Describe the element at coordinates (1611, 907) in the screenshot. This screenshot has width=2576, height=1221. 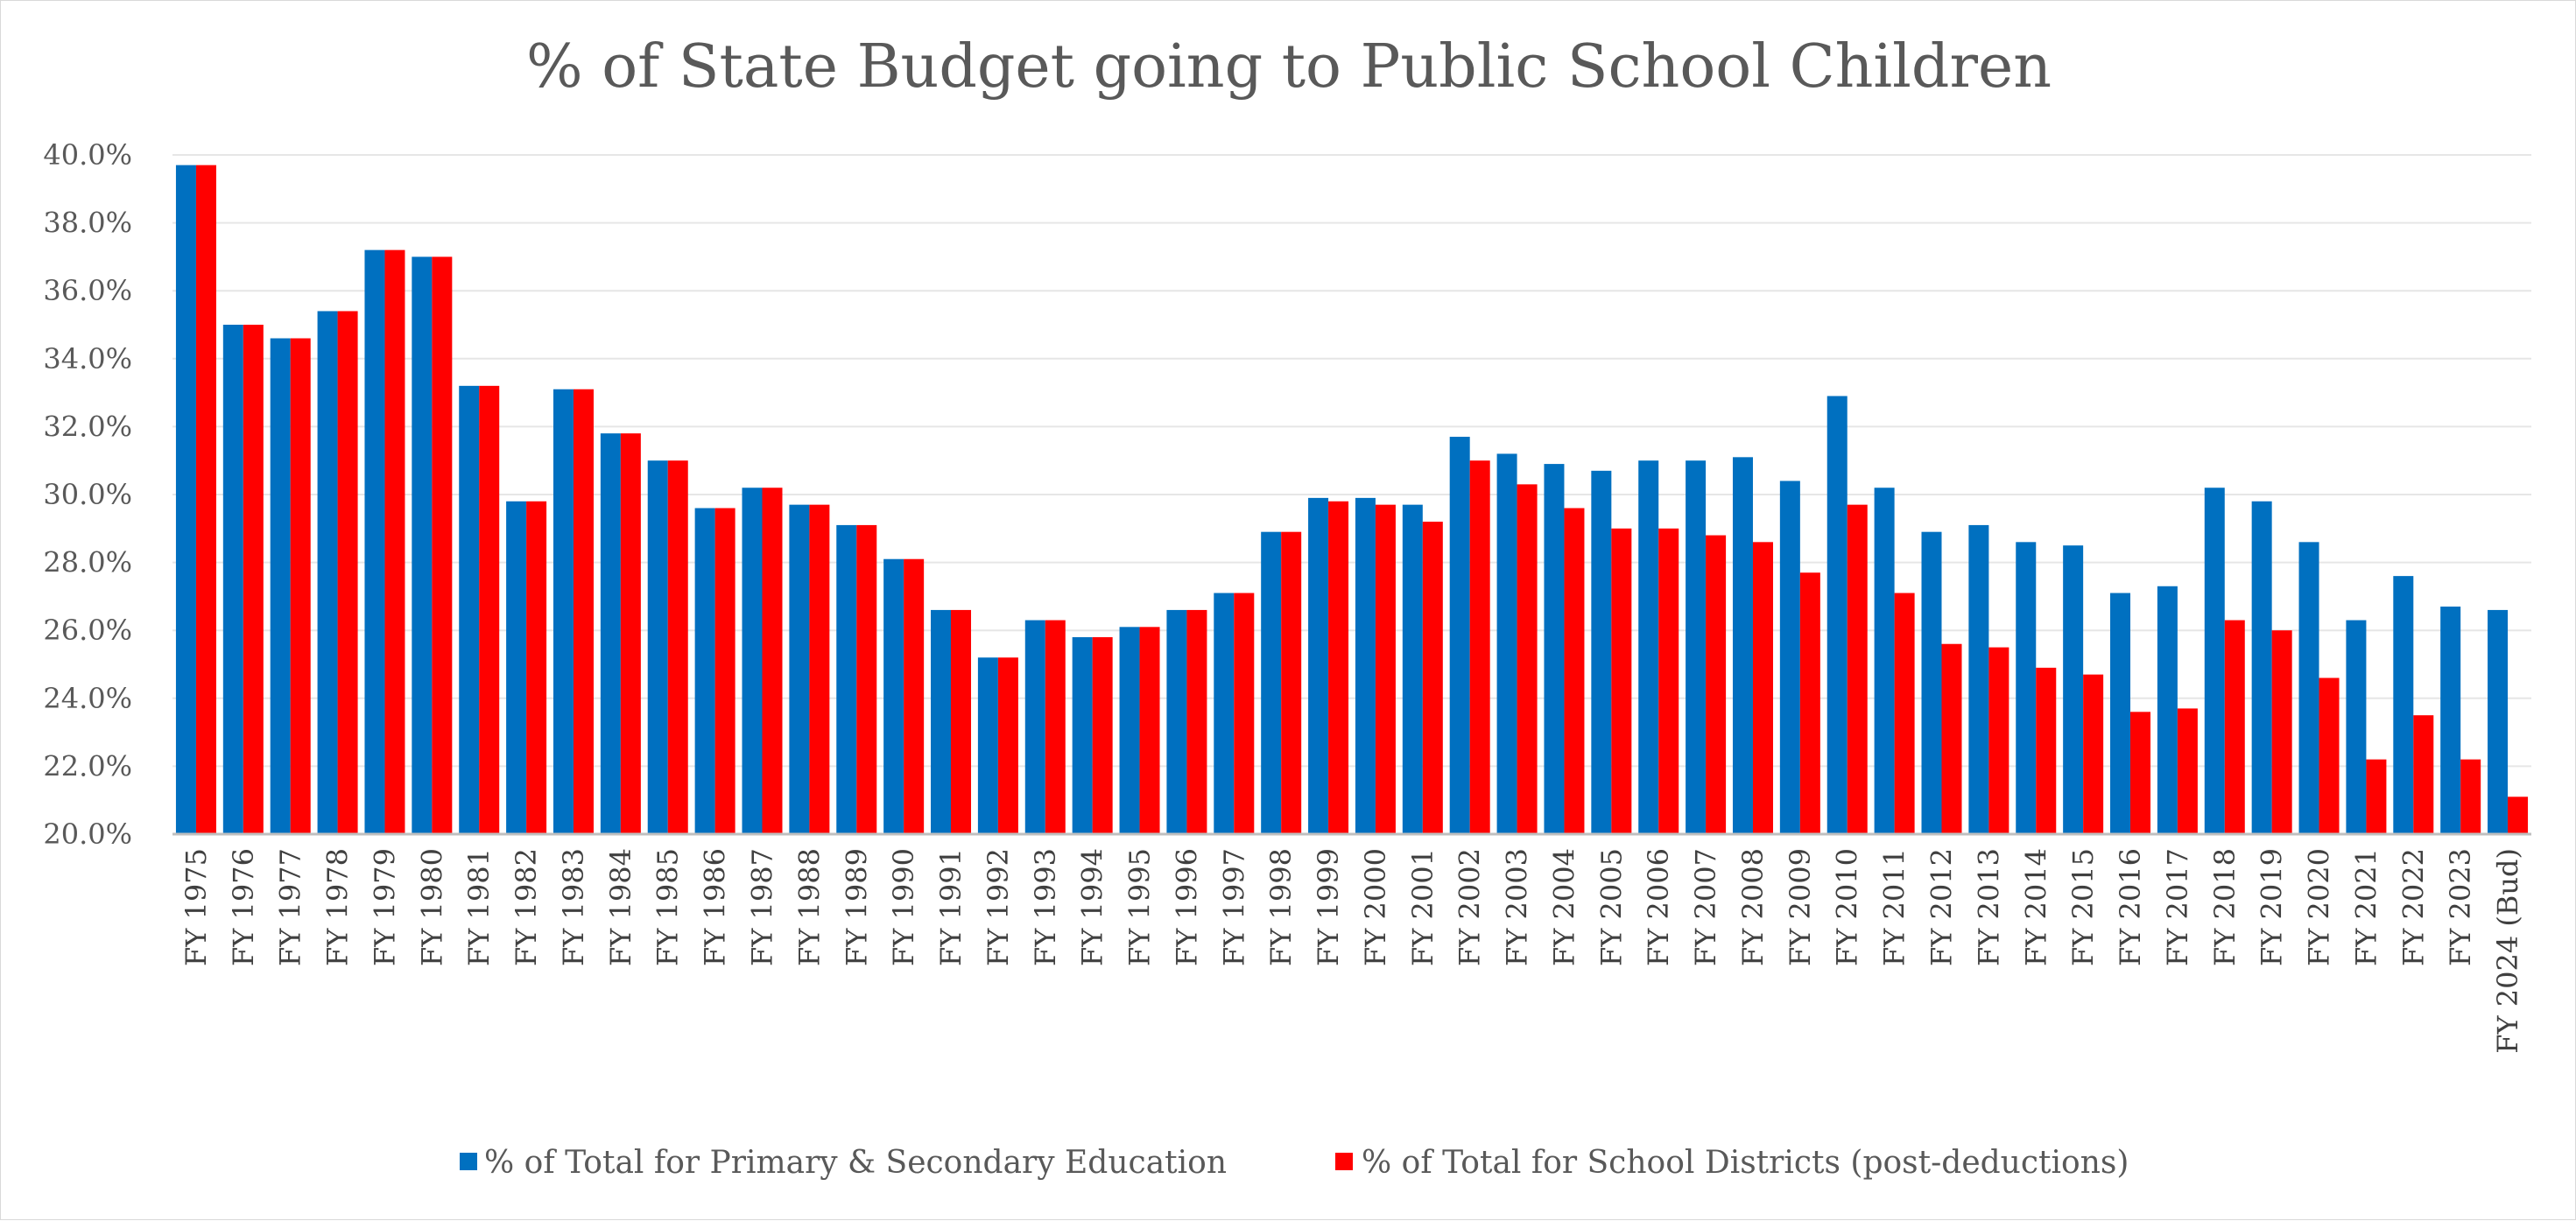
I see `x-tick-label: FY 2005` at that location.